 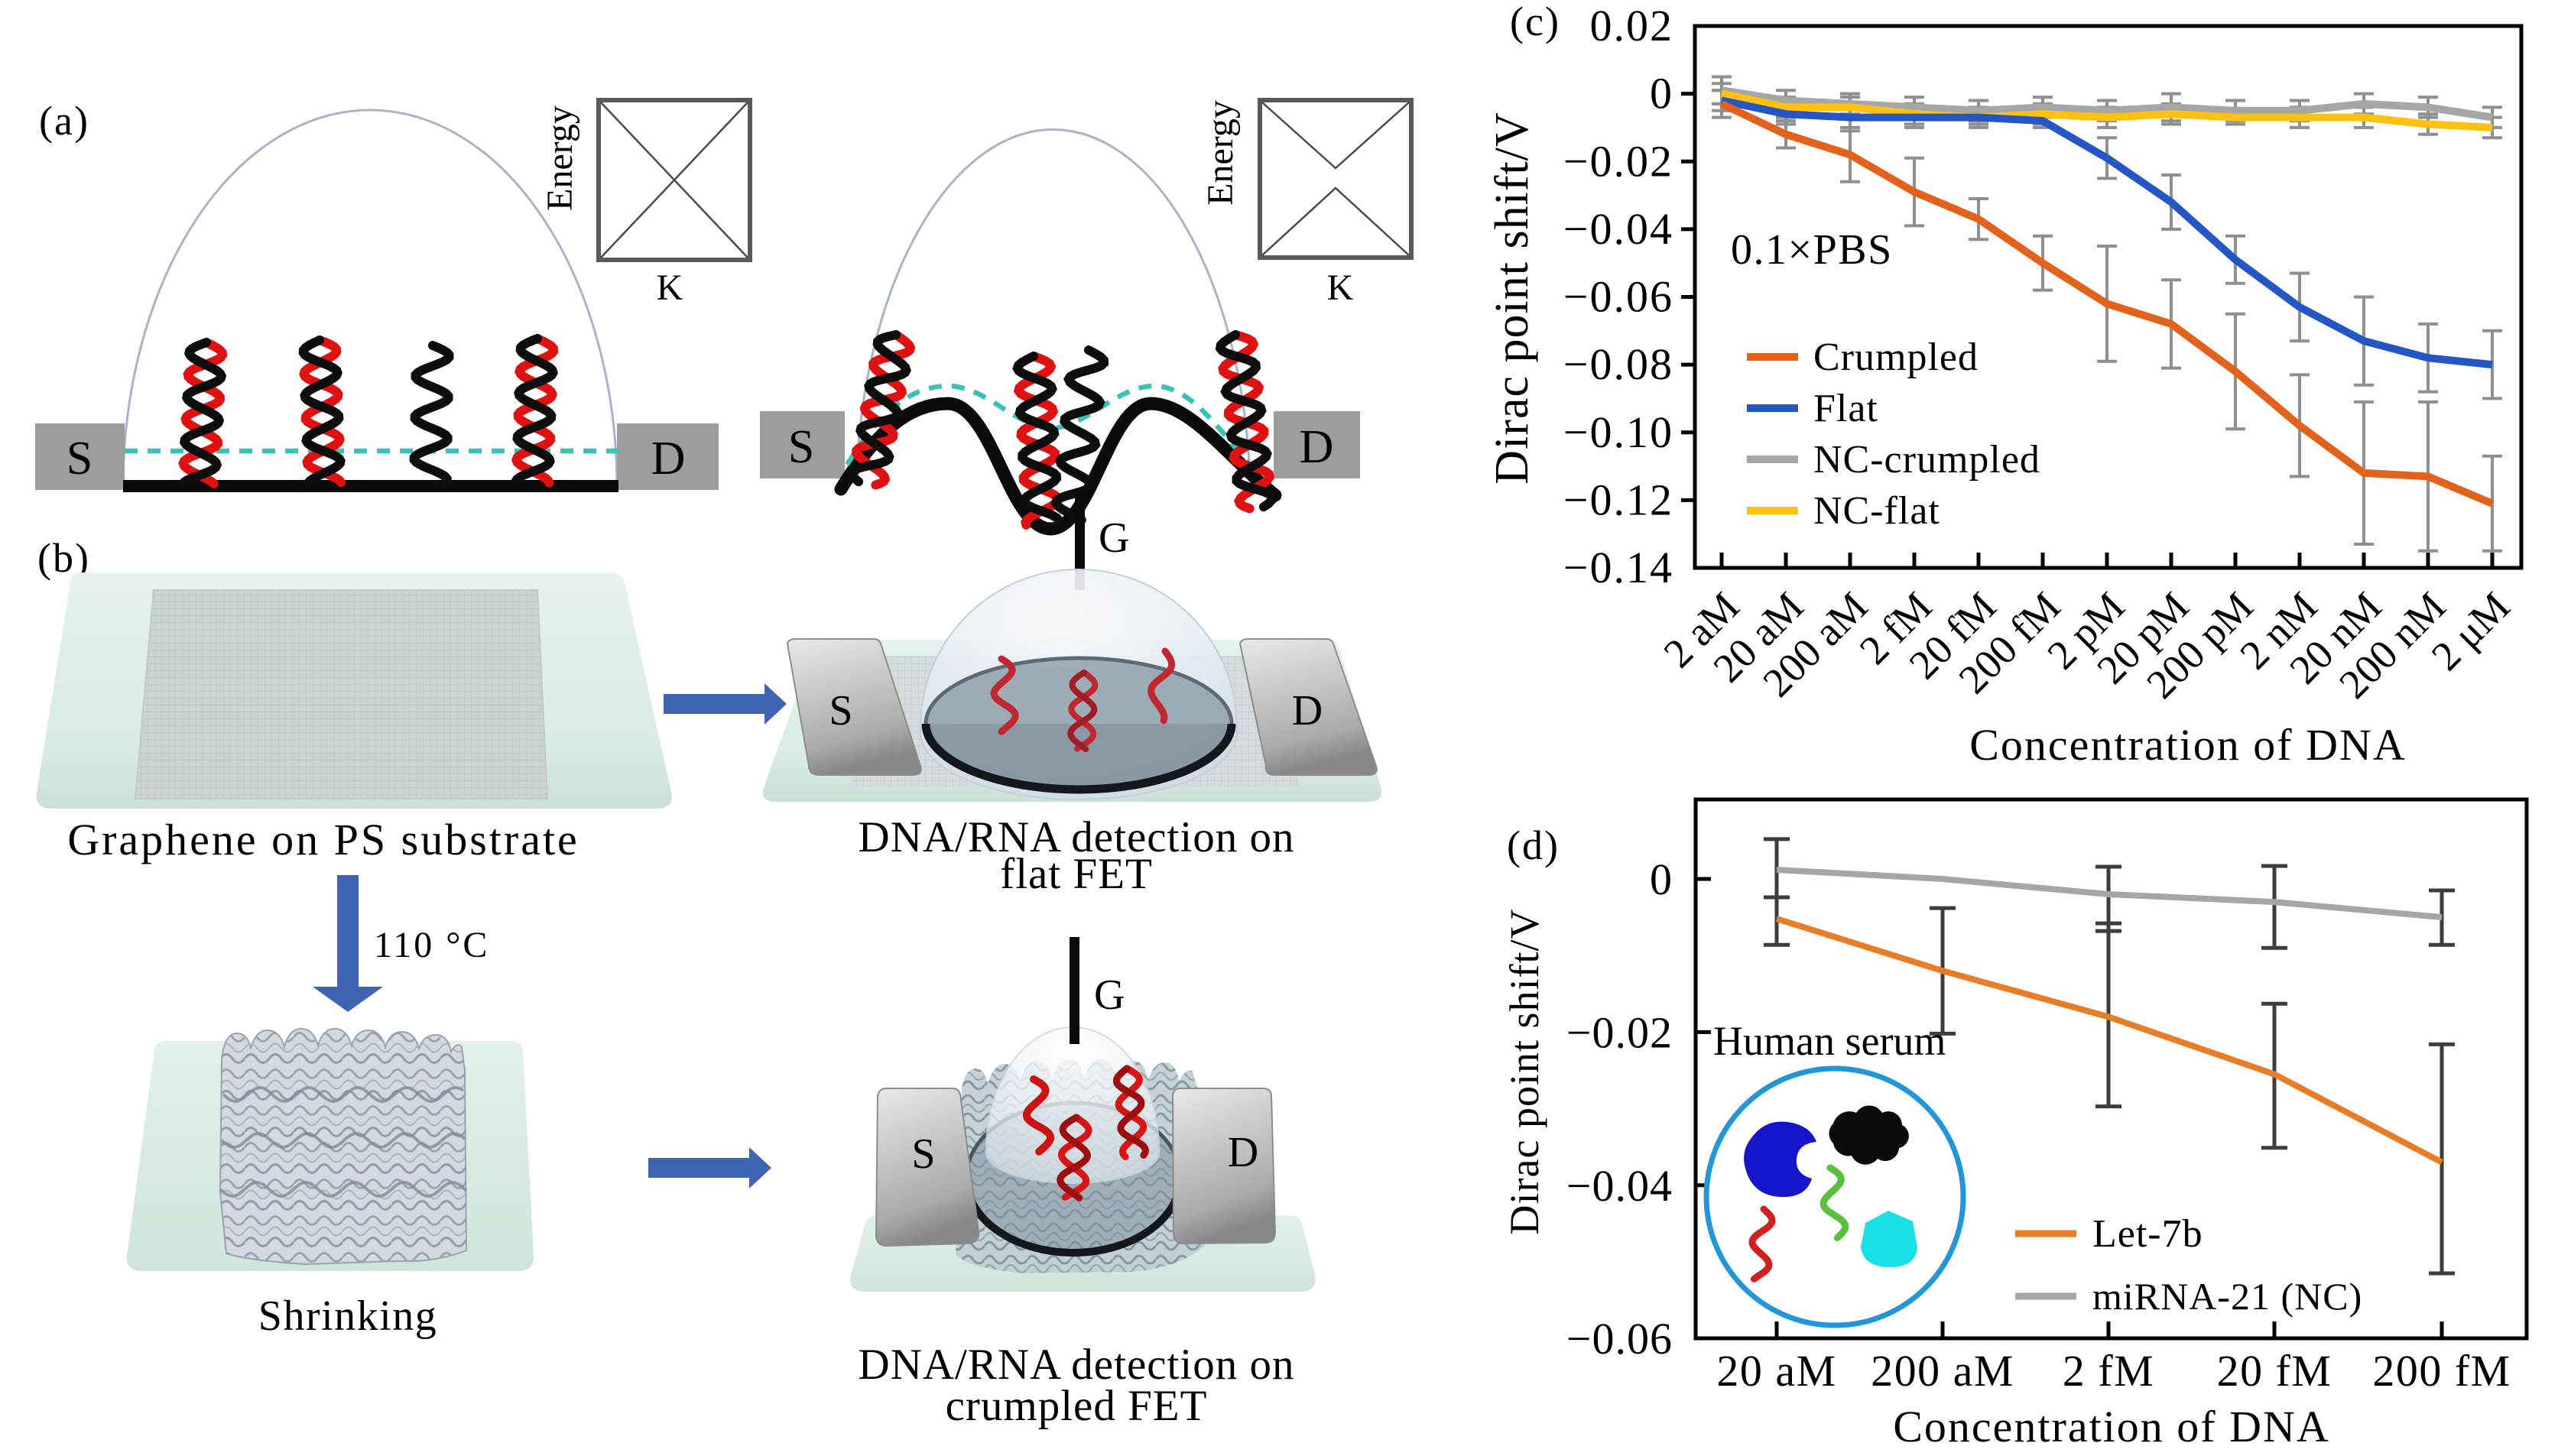 I want to click on svg-text: miRNA-21 (NC), so click(x=2227, y=1296).